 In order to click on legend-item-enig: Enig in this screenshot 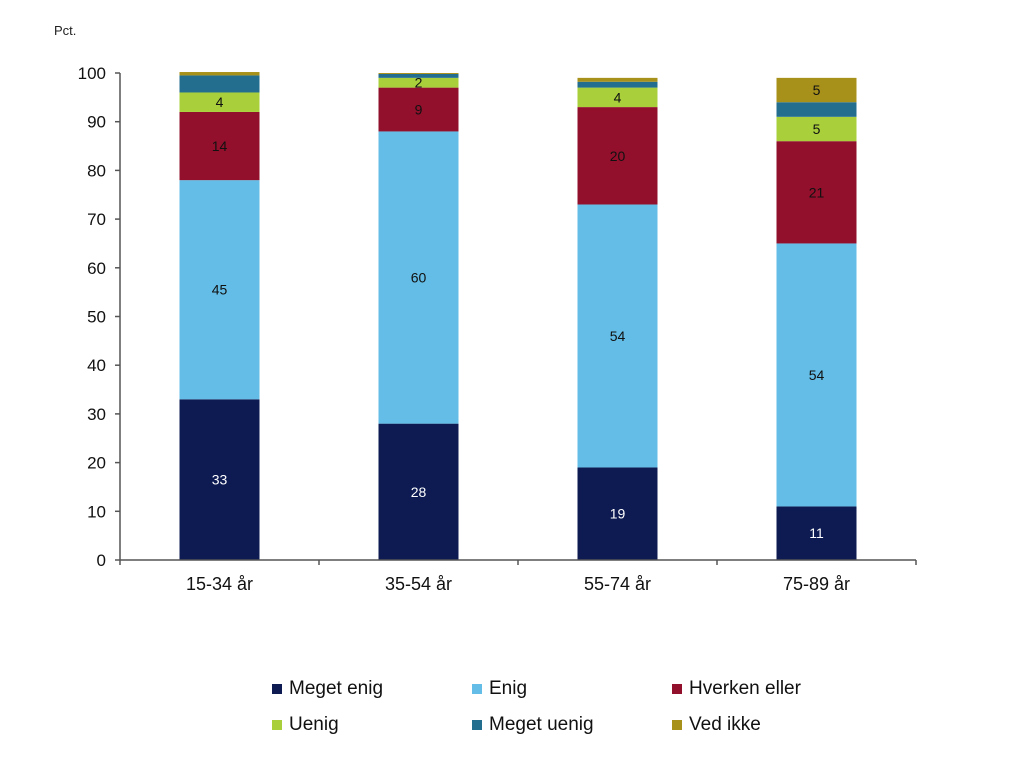, I will do `click(572, 689)`.